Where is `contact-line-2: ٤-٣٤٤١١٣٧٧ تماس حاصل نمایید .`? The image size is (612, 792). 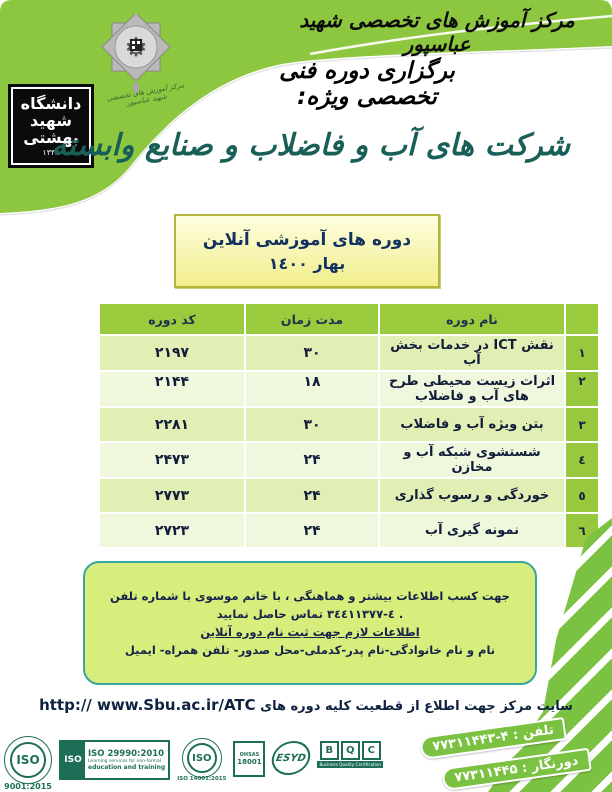
contact-line-2: ٤-٣٤٤١١٣٧٧ تماس حاصل نمایید . is located at coordinates (310, 614).